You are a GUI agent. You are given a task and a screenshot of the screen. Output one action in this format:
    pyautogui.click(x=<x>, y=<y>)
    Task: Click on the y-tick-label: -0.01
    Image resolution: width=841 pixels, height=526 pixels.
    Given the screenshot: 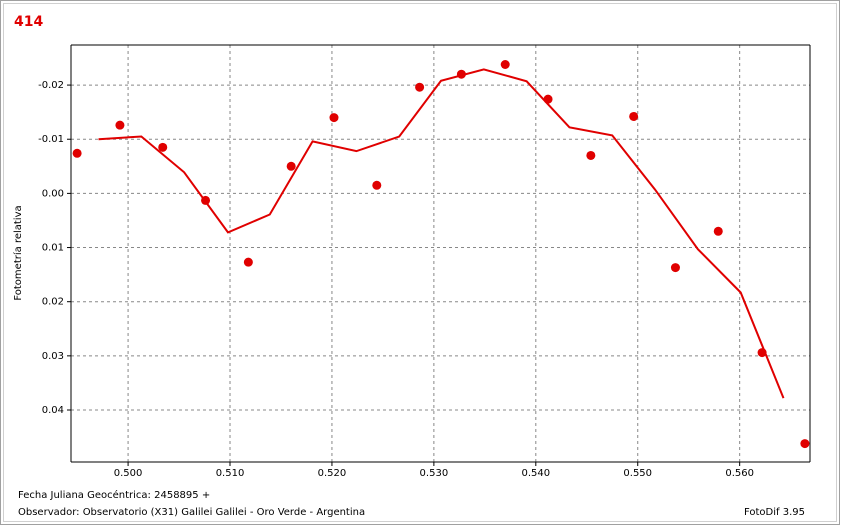 What is the action you would take?
    pyautogui.click(x=51, y=139)
    